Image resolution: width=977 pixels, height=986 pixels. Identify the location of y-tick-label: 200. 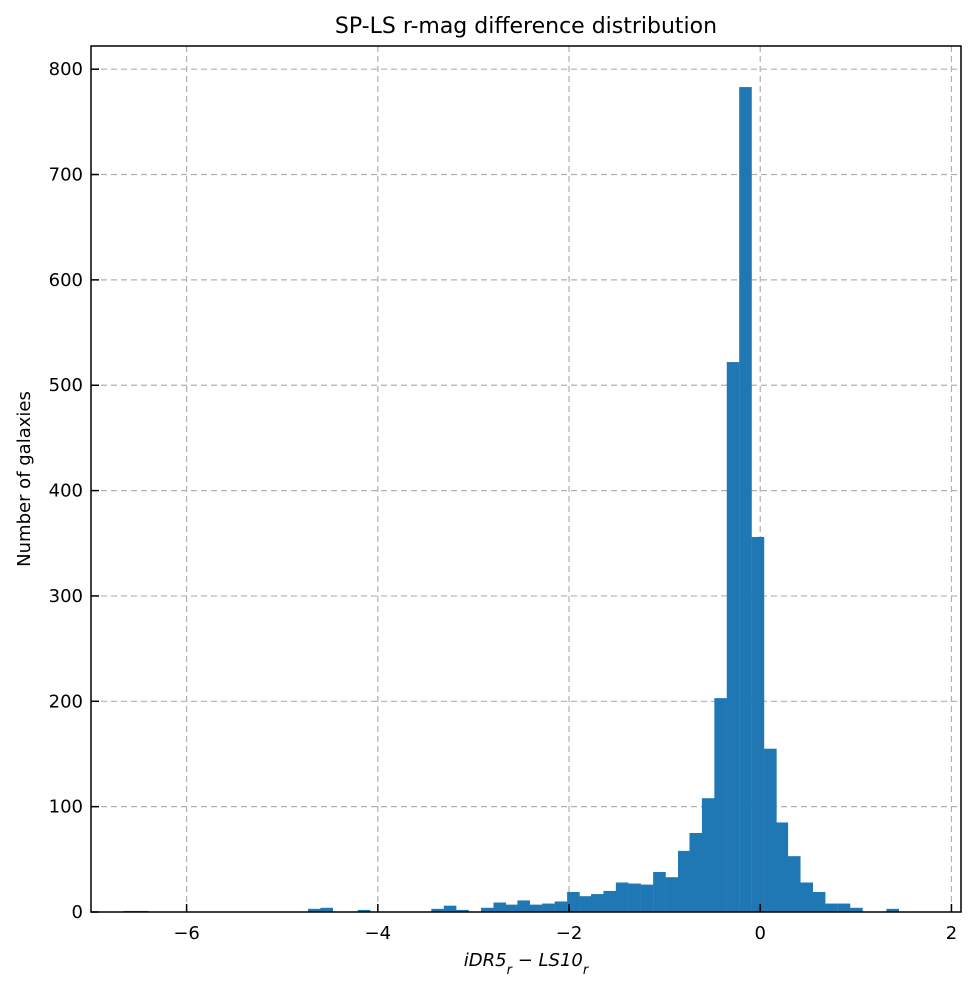
(66, 701).